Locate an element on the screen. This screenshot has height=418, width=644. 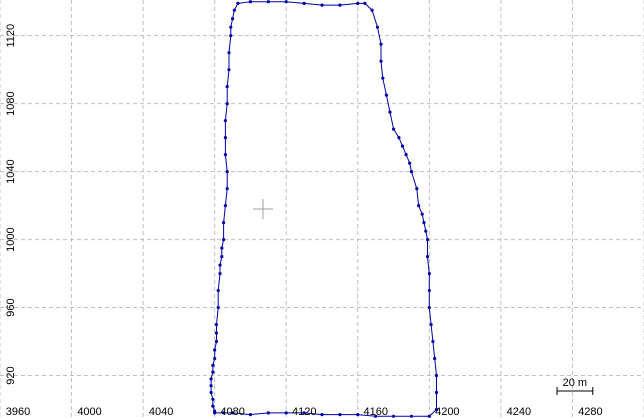
y-tick-label: 1080 is located at coordinates (11, 103).